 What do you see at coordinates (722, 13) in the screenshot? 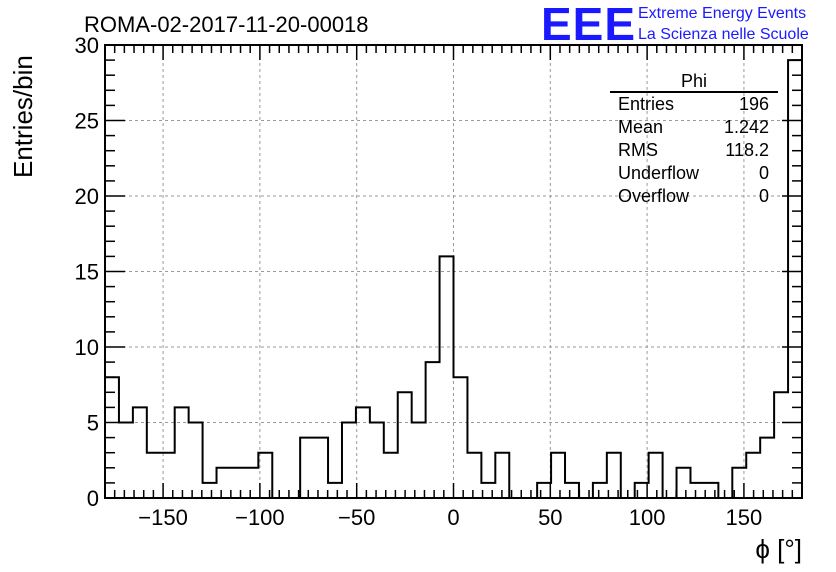
I see `logo-line-1: Extreme Energy Events` at bounding box center [722, 13].